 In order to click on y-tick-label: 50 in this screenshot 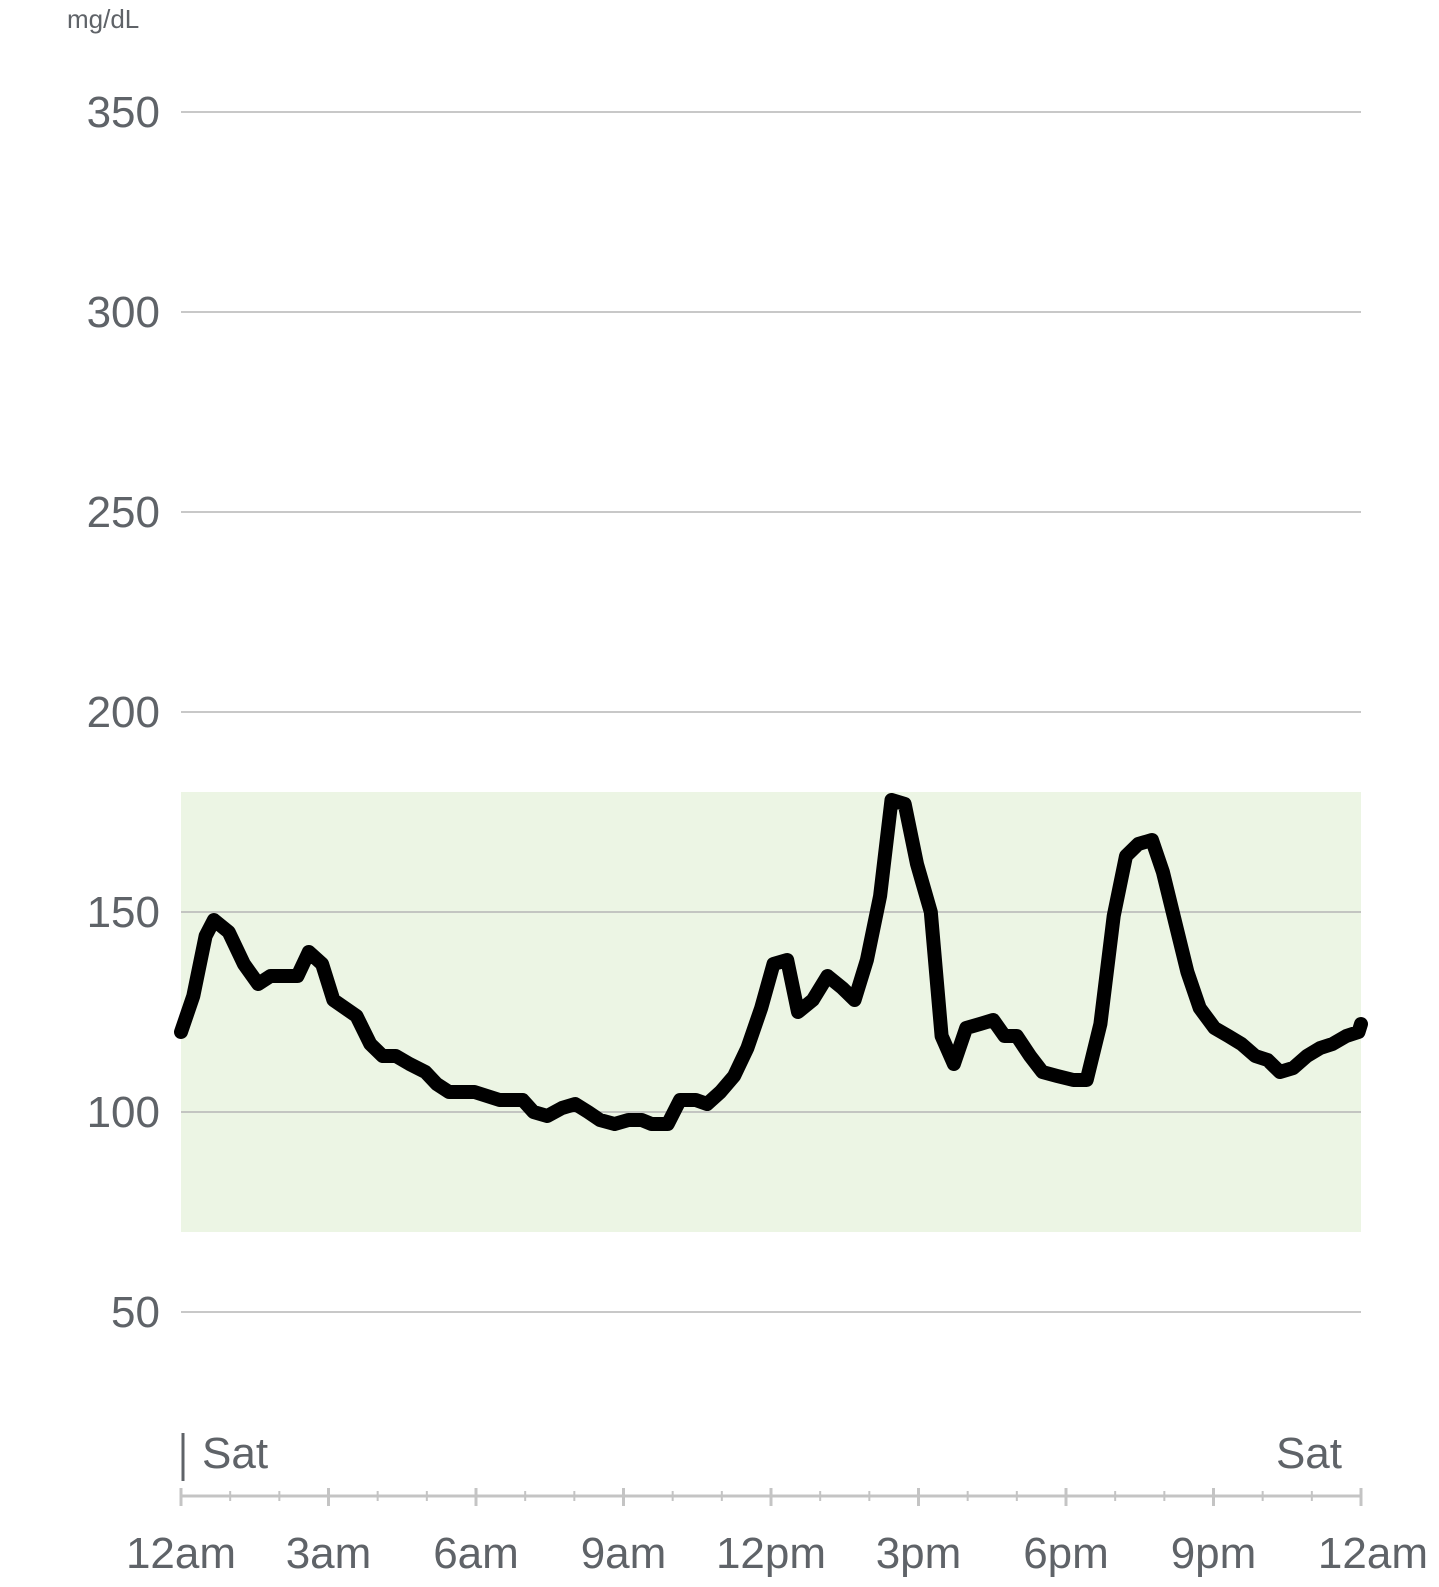, I will do `click(135, 1312)`.